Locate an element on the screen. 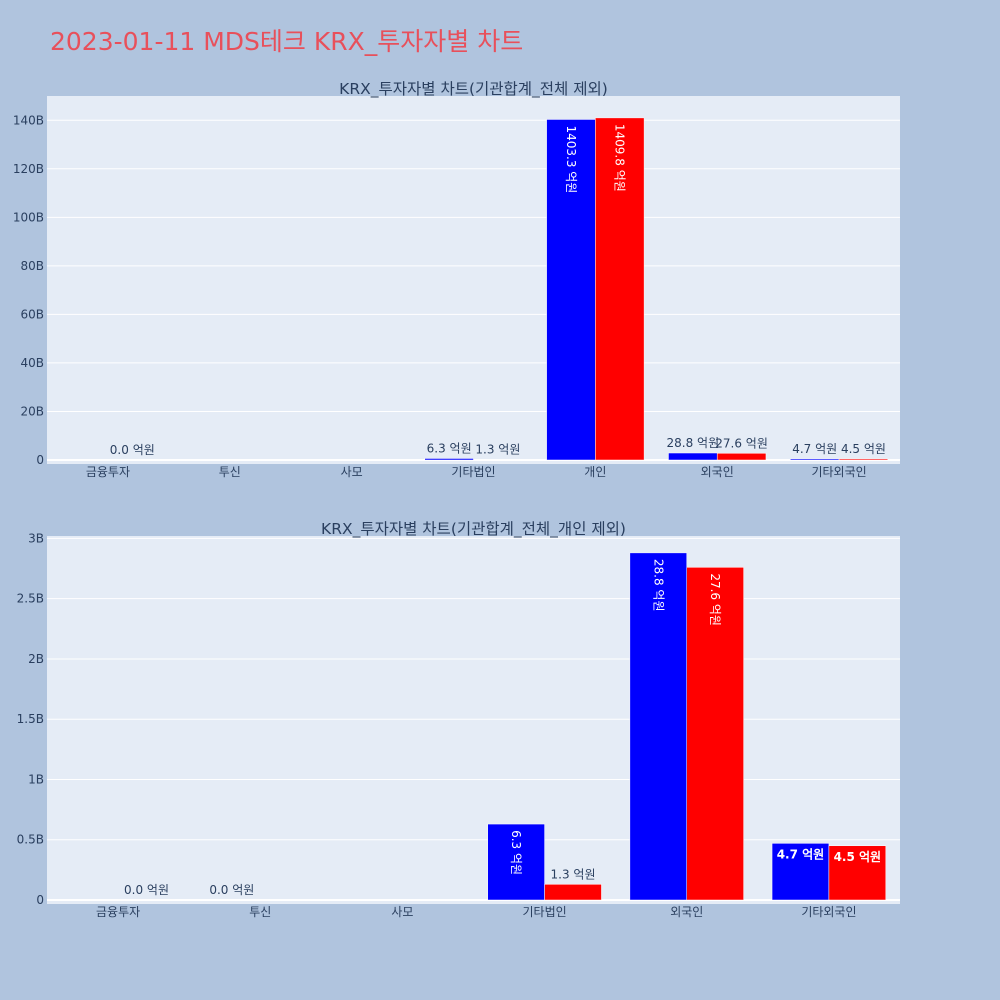 Image resolution: width=1000 pixels, height=1000 pixels. page-title: 2023-01-11 MDS테크 KRX_투자자별 차트 is located at coordinates (287, 41).